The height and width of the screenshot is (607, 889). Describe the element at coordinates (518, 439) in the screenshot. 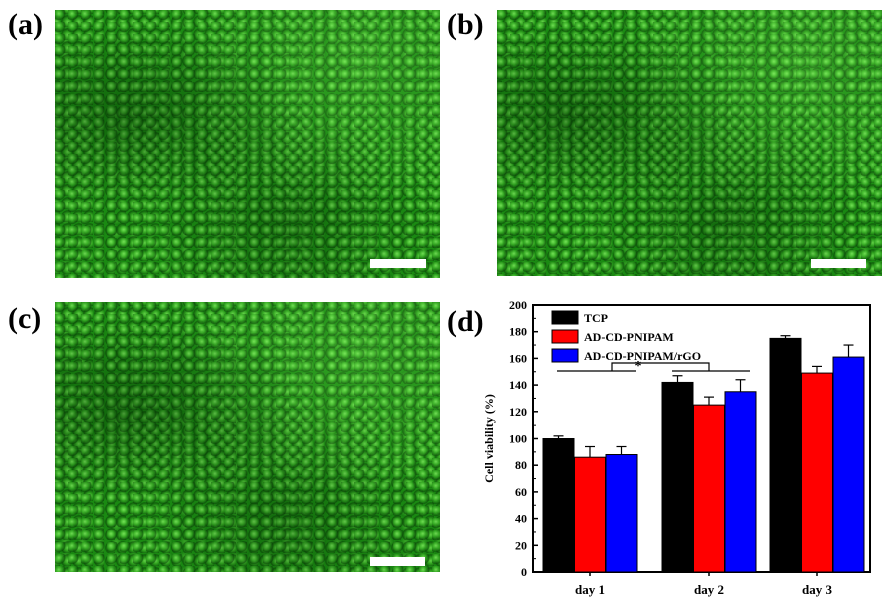

I see `y-tick-label: 100` at that location.